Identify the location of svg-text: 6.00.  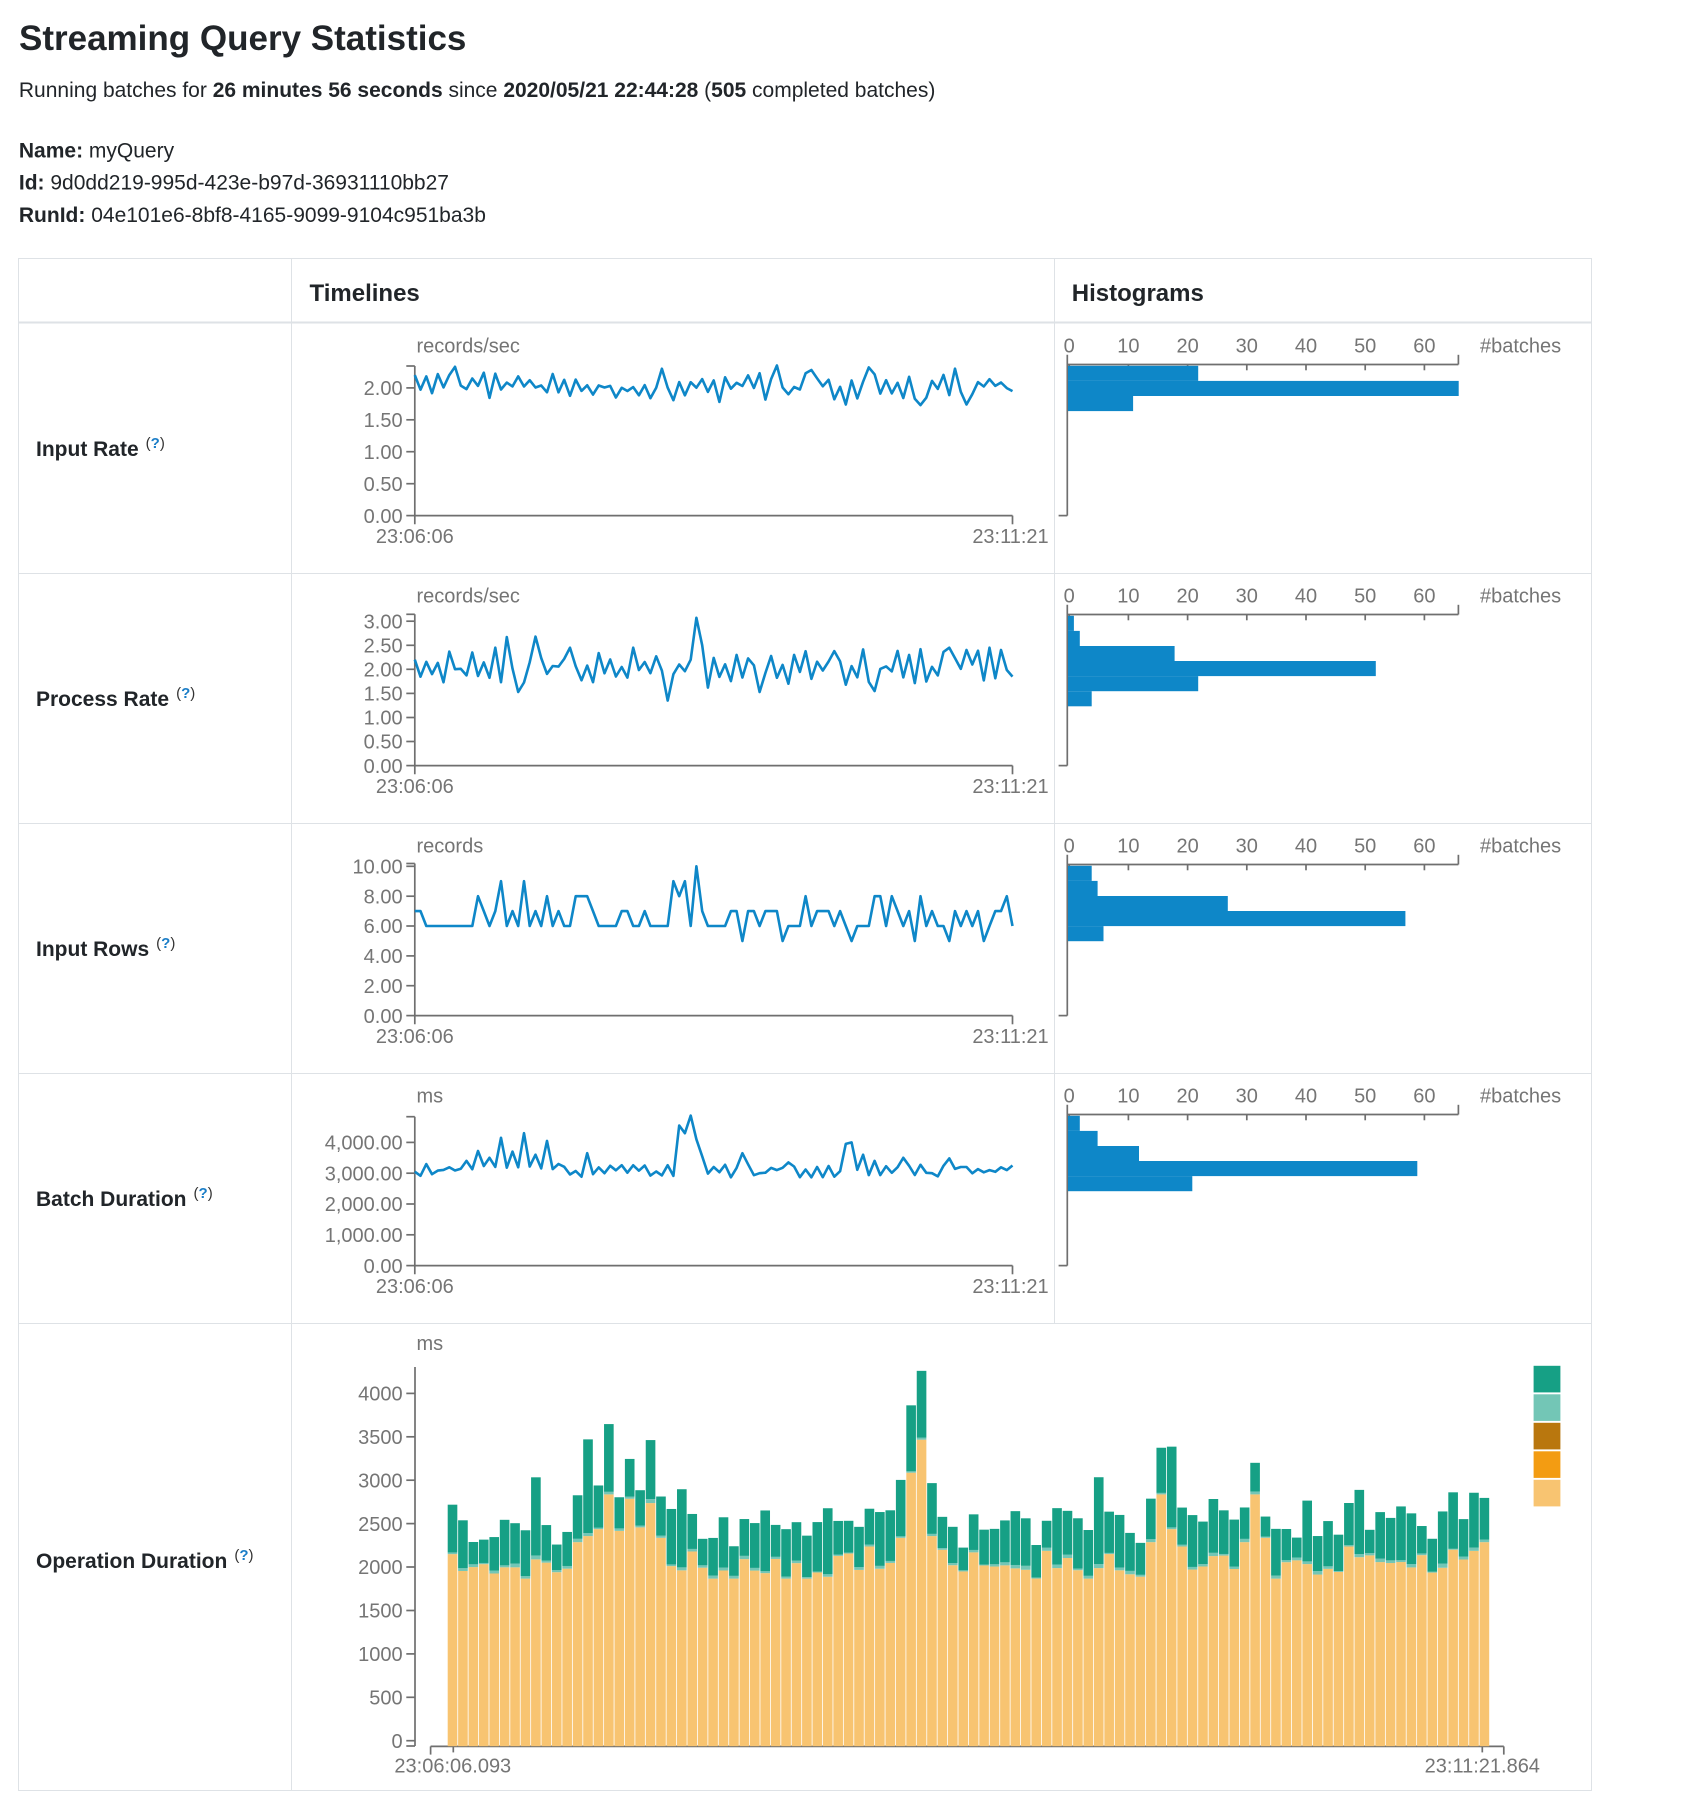
(383, 927).